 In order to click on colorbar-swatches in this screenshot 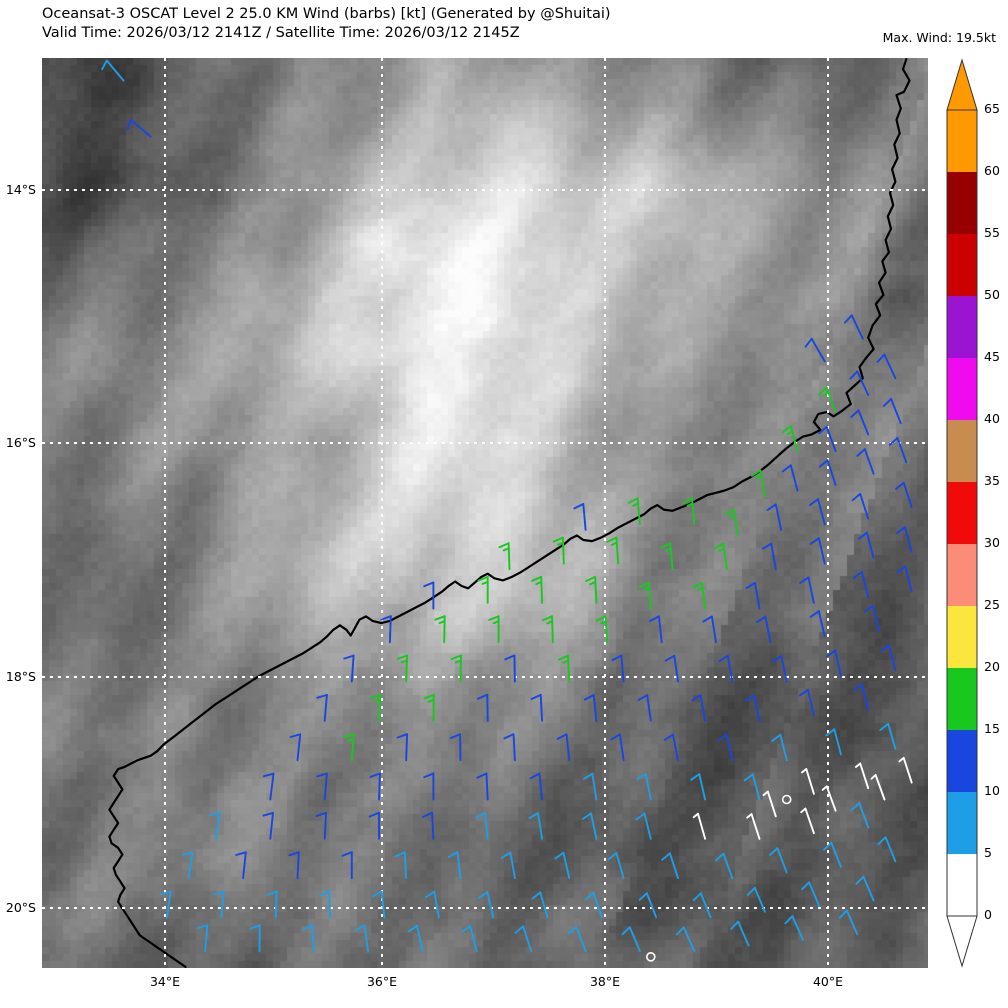, I will do `click(962, 513)`.